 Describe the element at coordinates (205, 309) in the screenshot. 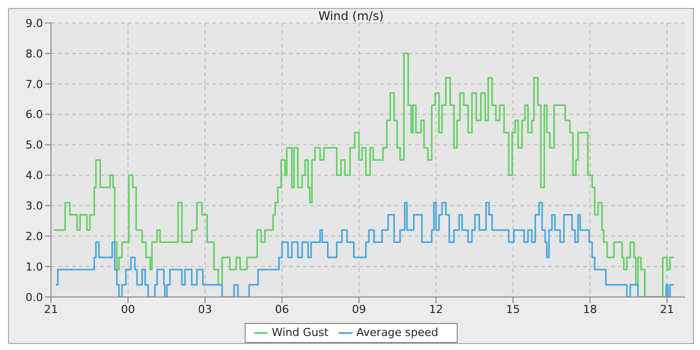

I see `x-tick-label: 03` at that location.